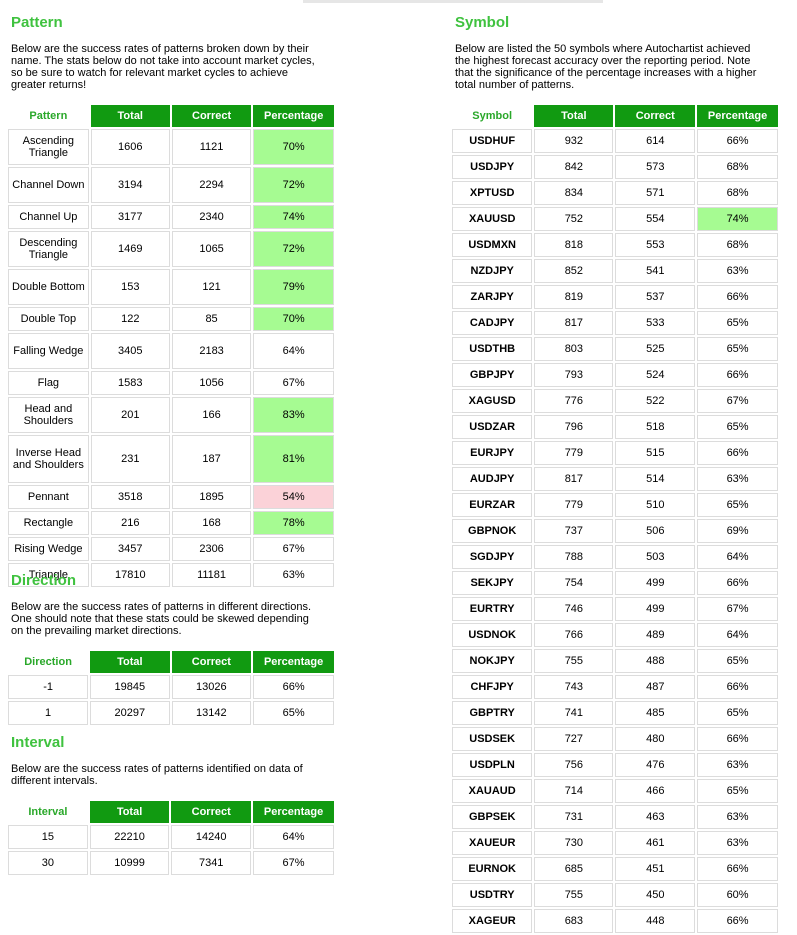  I want to click on interval-row: 15 22210 14240 64%, so click(171, 837).